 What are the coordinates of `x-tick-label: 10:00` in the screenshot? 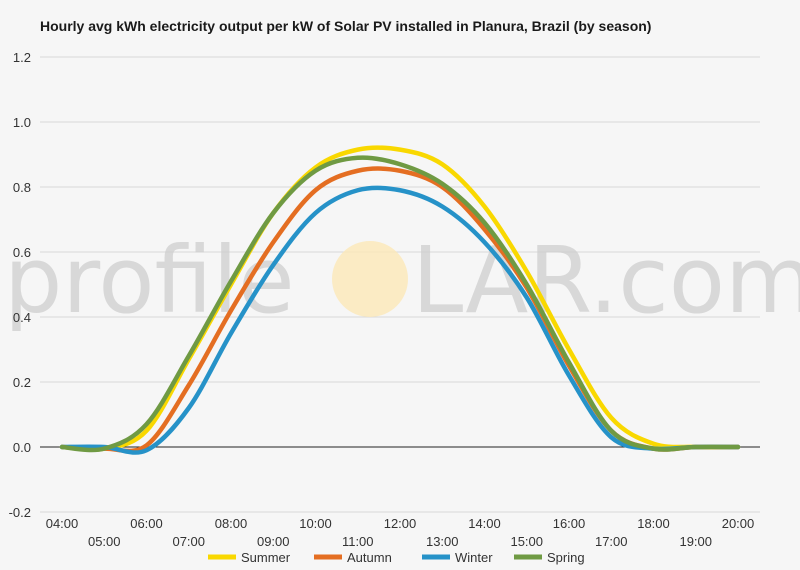 It's located at (315, 523).